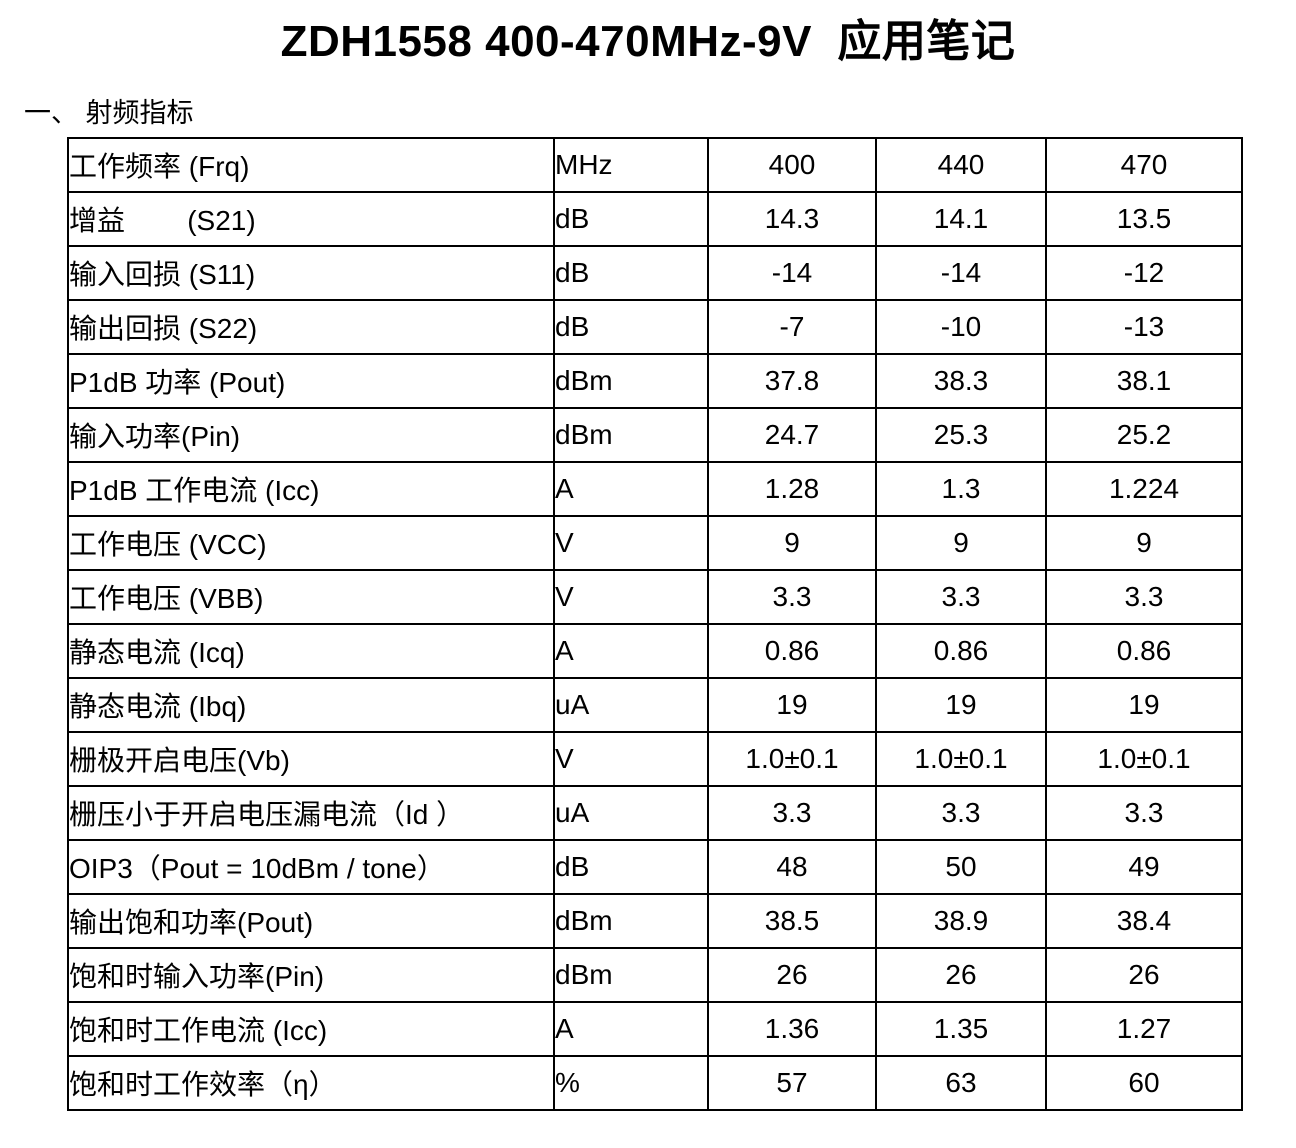  Describe the element at coordinates (961, 489) in the screenshot. I see `value-cell: 1.3` at that location.